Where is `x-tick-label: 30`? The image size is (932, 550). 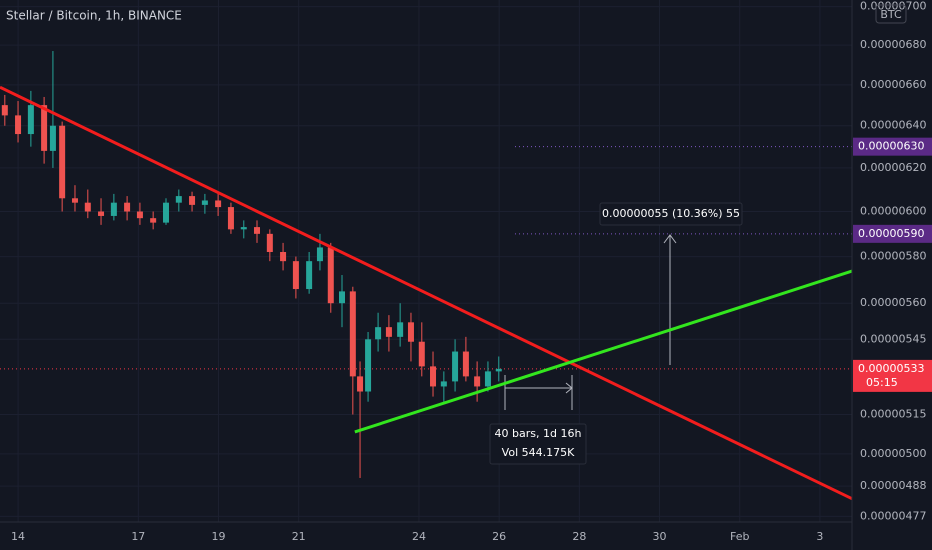 x-tick-label: 30 is located at coordinates (660, 536).